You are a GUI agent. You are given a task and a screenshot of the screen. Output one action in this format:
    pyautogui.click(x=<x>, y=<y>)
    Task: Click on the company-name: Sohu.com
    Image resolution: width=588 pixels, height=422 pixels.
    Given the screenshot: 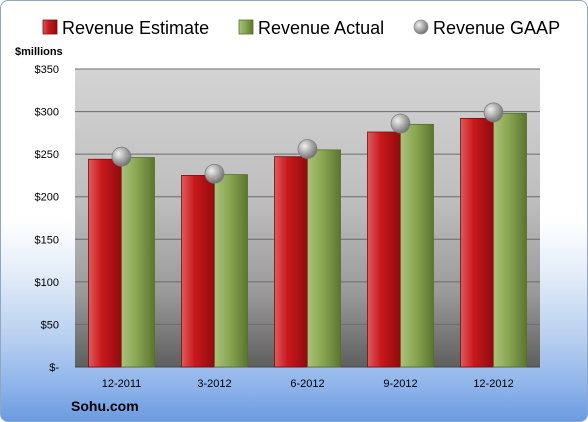 What is the action you would take?
    pyautogui.click(x=105, y=406)
    